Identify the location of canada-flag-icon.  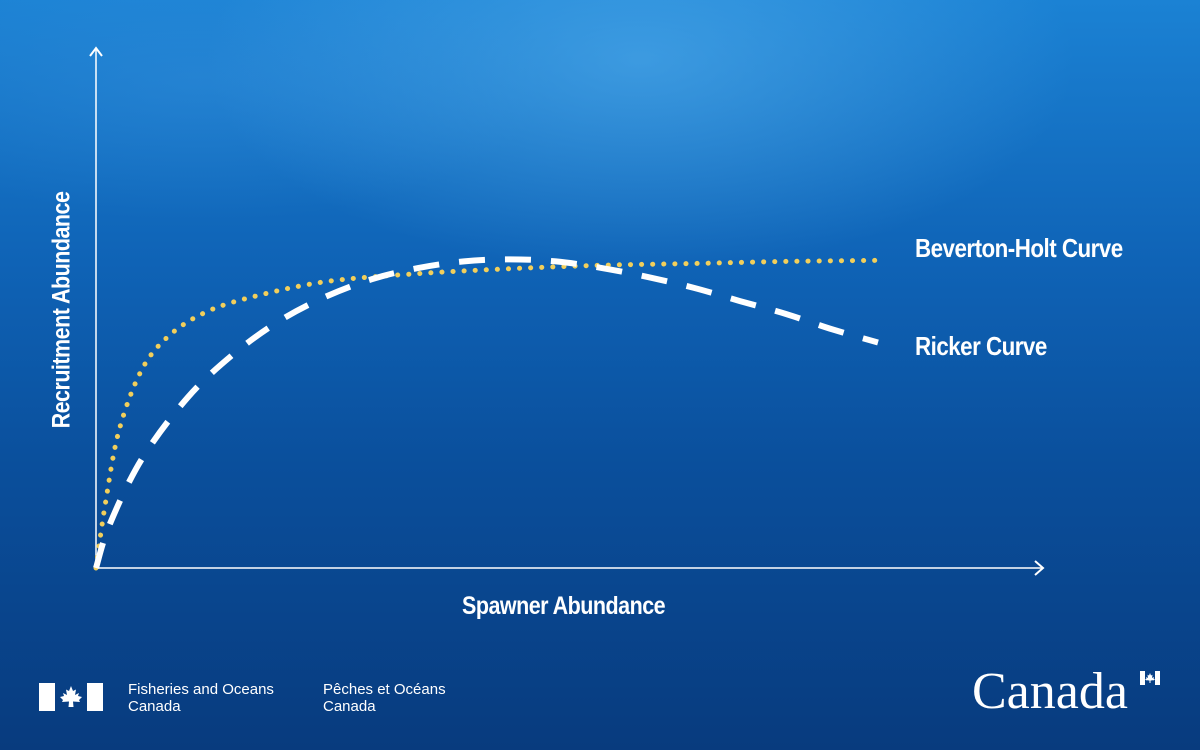
(71, 697).